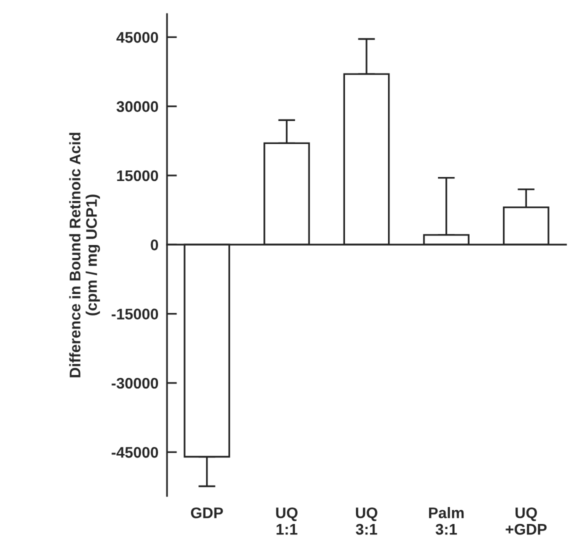 The width and height of the screenshot is (570, 542). I want to click on x-tick-label: Palm 3:1, so click(446, 521).